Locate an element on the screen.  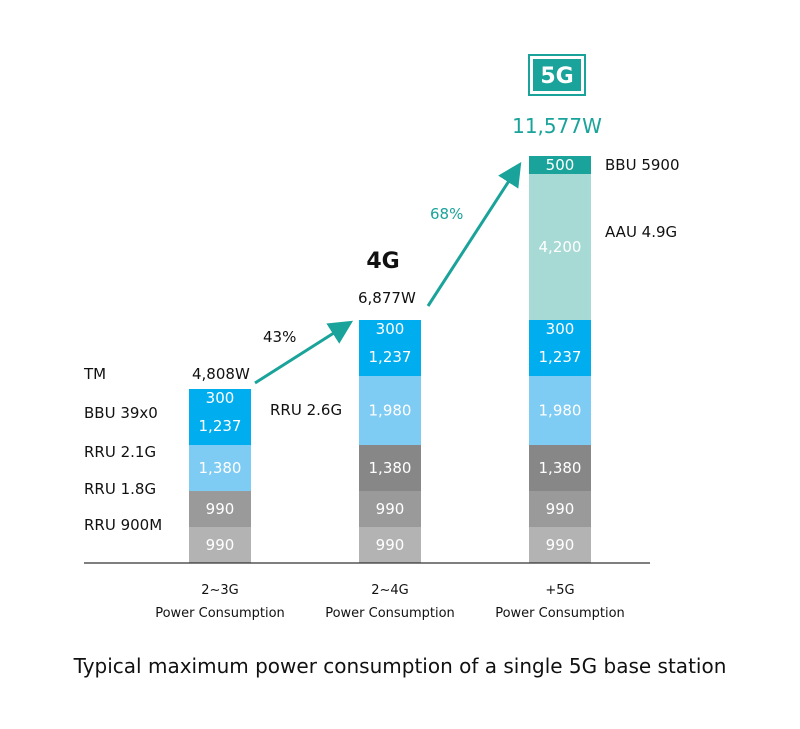
bar-3-segment-8-label: 500 is located at coordinates (560, 165).